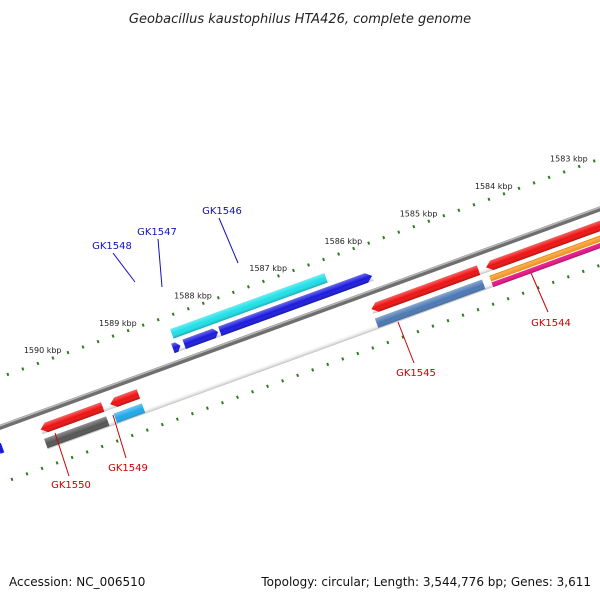 Image resolution: width=600 pixels, height=600 pixels. I want to click on label-gk1545: GK1545, so click(416, 373).